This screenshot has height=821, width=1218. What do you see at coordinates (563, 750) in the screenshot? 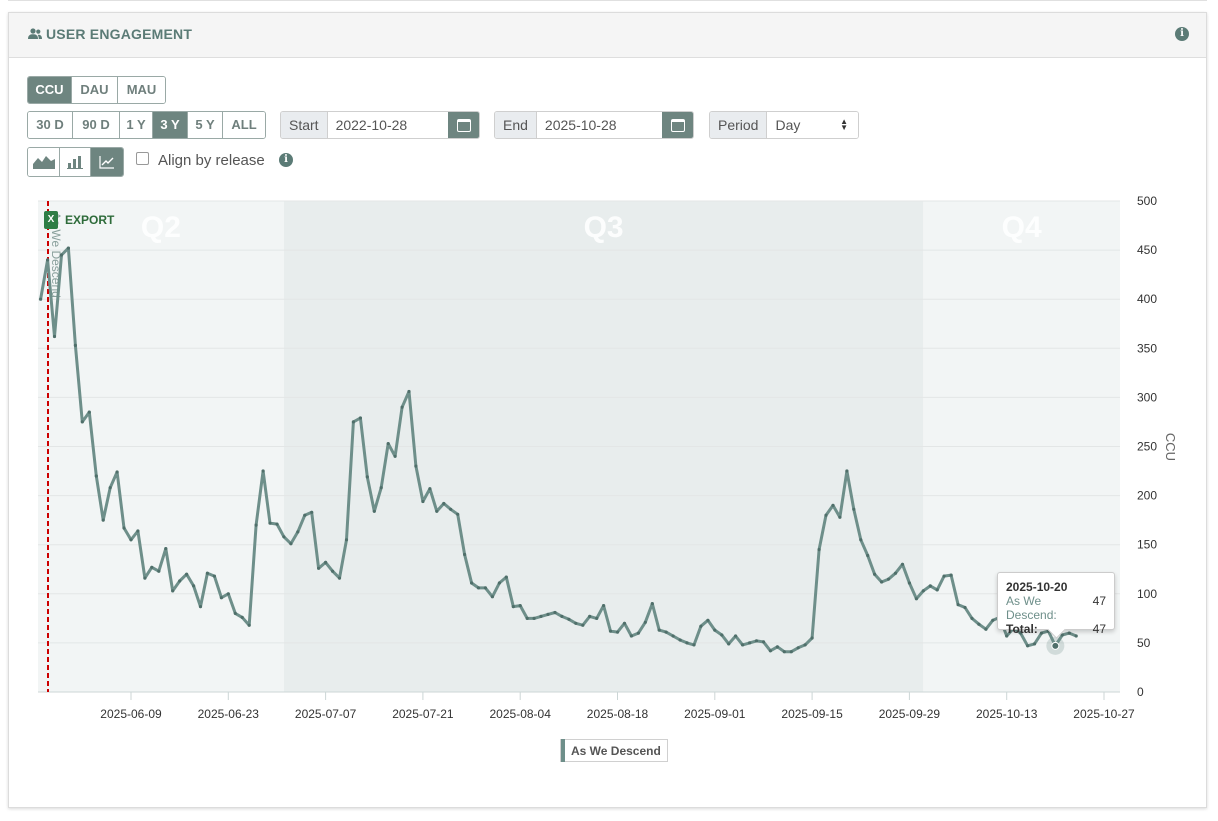
I see `legend-swatch` at bounding box center [563, 750].